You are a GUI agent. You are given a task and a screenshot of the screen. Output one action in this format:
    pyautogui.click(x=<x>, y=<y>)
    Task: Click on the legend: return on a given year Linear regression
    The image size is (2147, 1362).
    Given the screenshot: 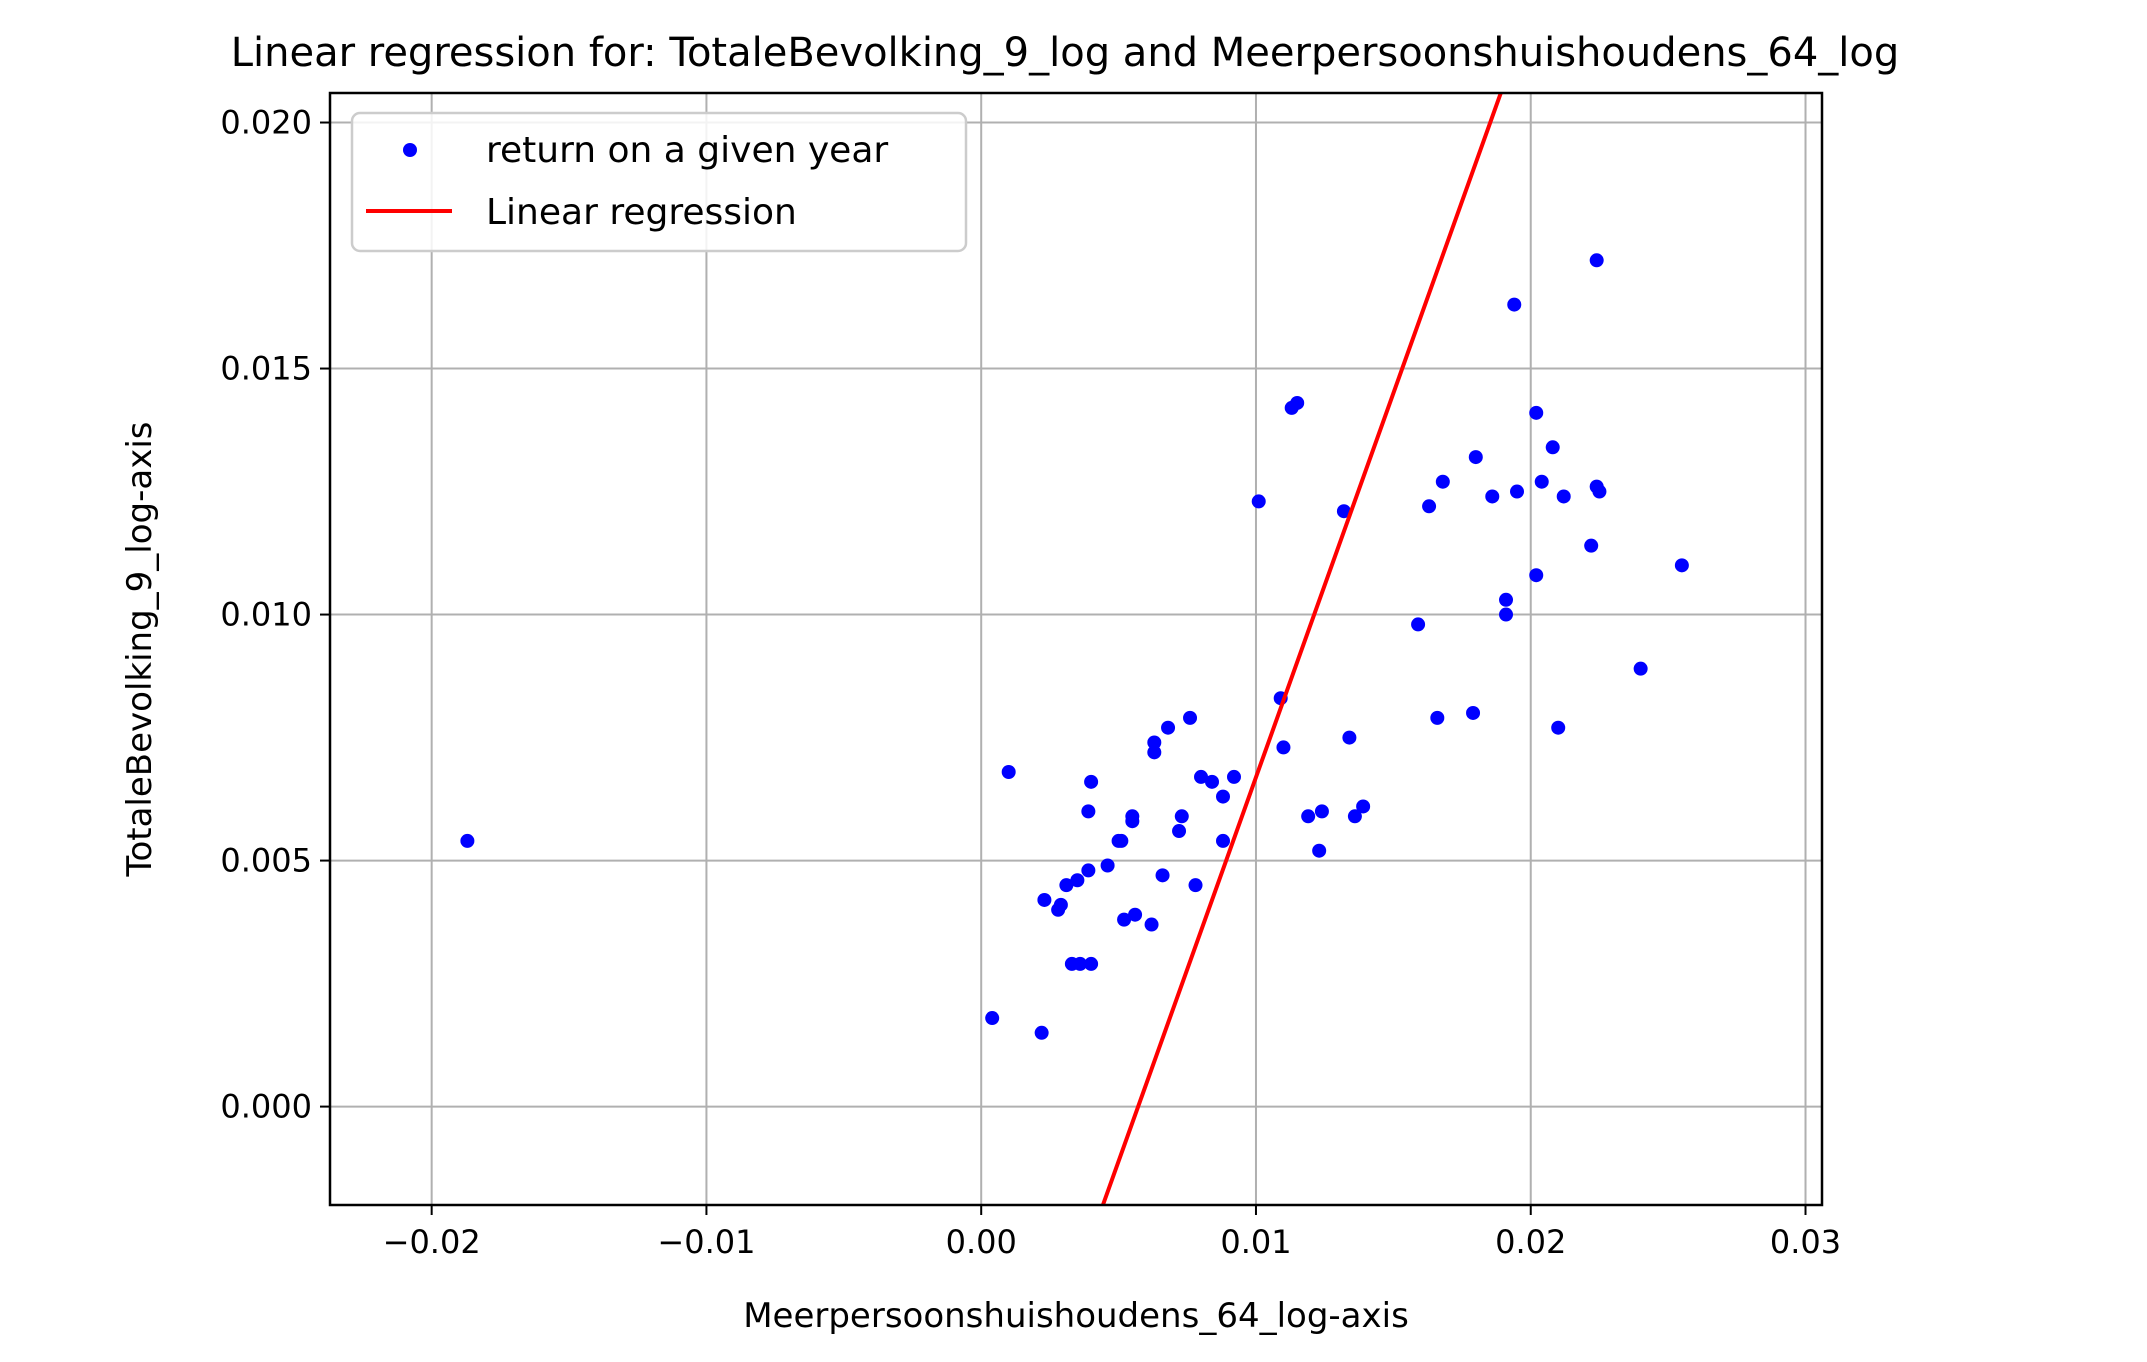 What is the action you would take?
    pyautogui.click(x=659, y=182)
    